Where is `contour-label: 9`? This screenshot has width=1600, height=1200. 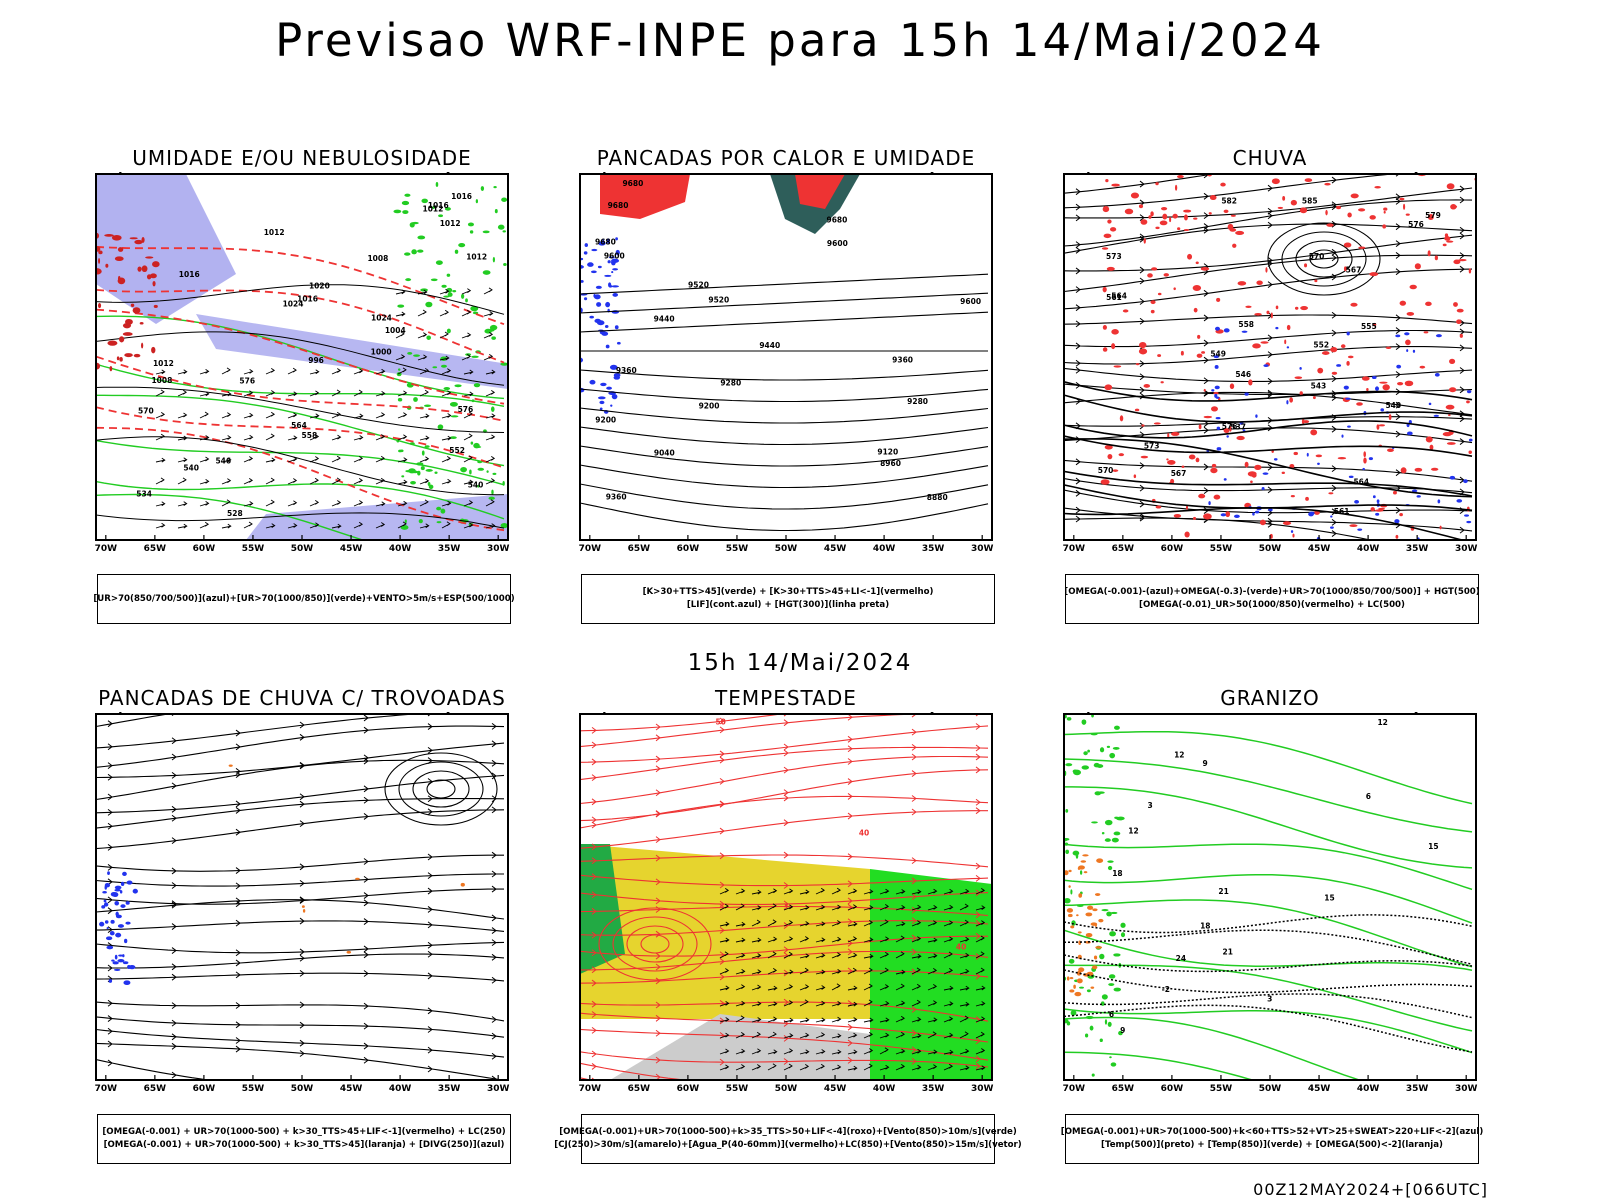
contour-label: 9 is located at coordinates (1205, 763).